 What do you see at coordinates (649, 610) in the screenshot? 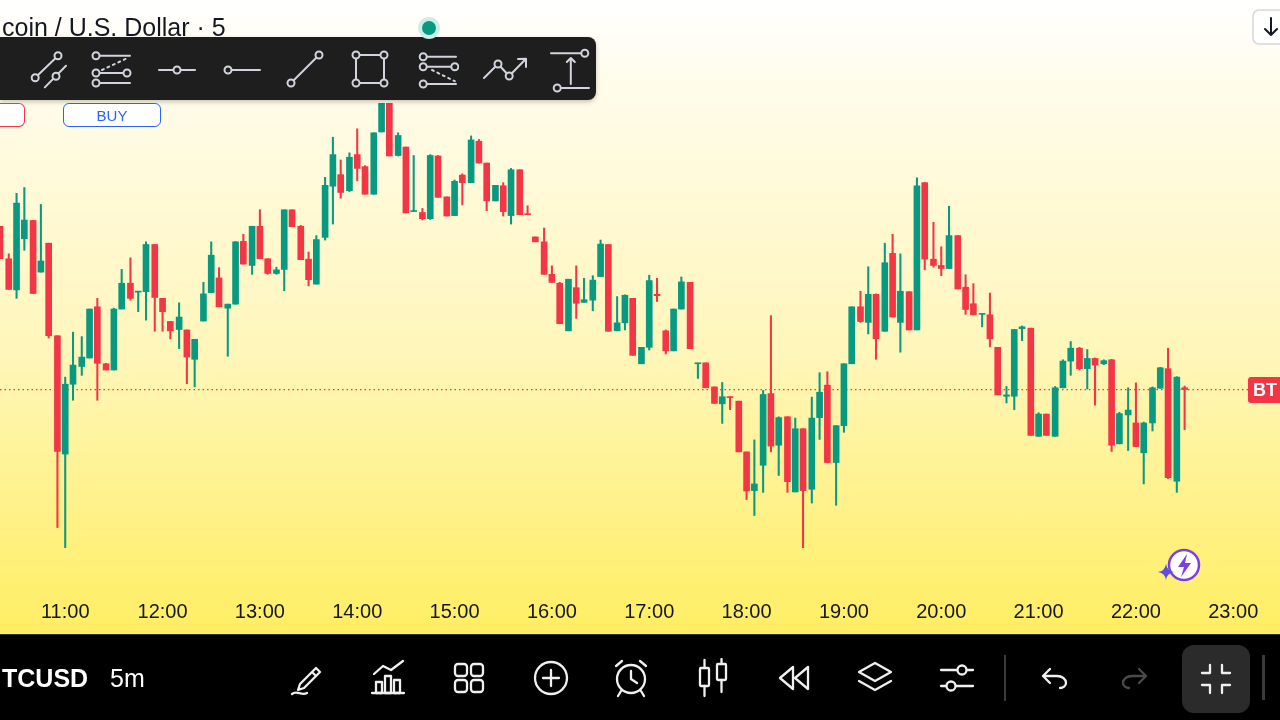
I see `x-tick-label: 17:00` at bounding box center [649, 610].